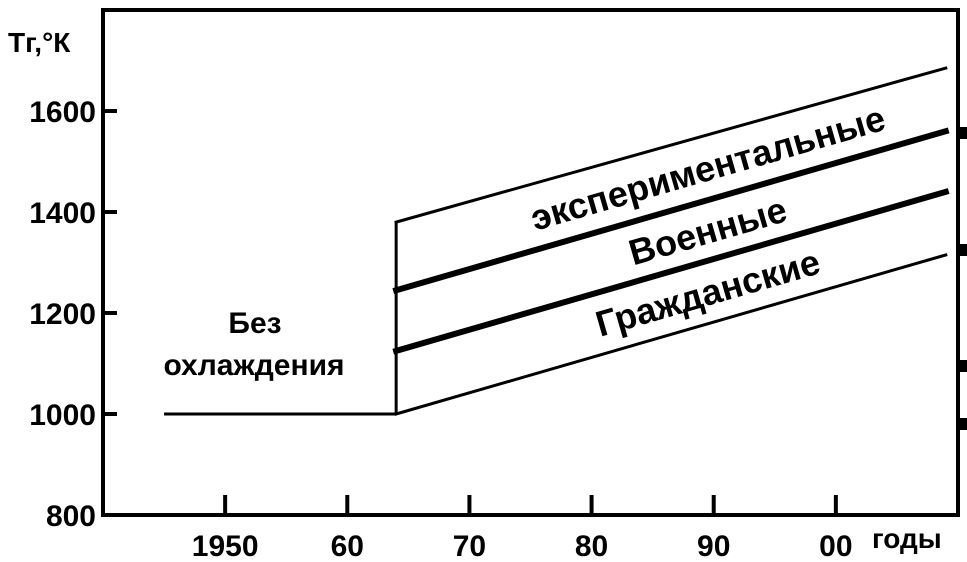 This screenshot has height=562, width=967. Describe the element at coordinates (71, 516) in the screenshot. I see `y-tick-label: 800` at that location.